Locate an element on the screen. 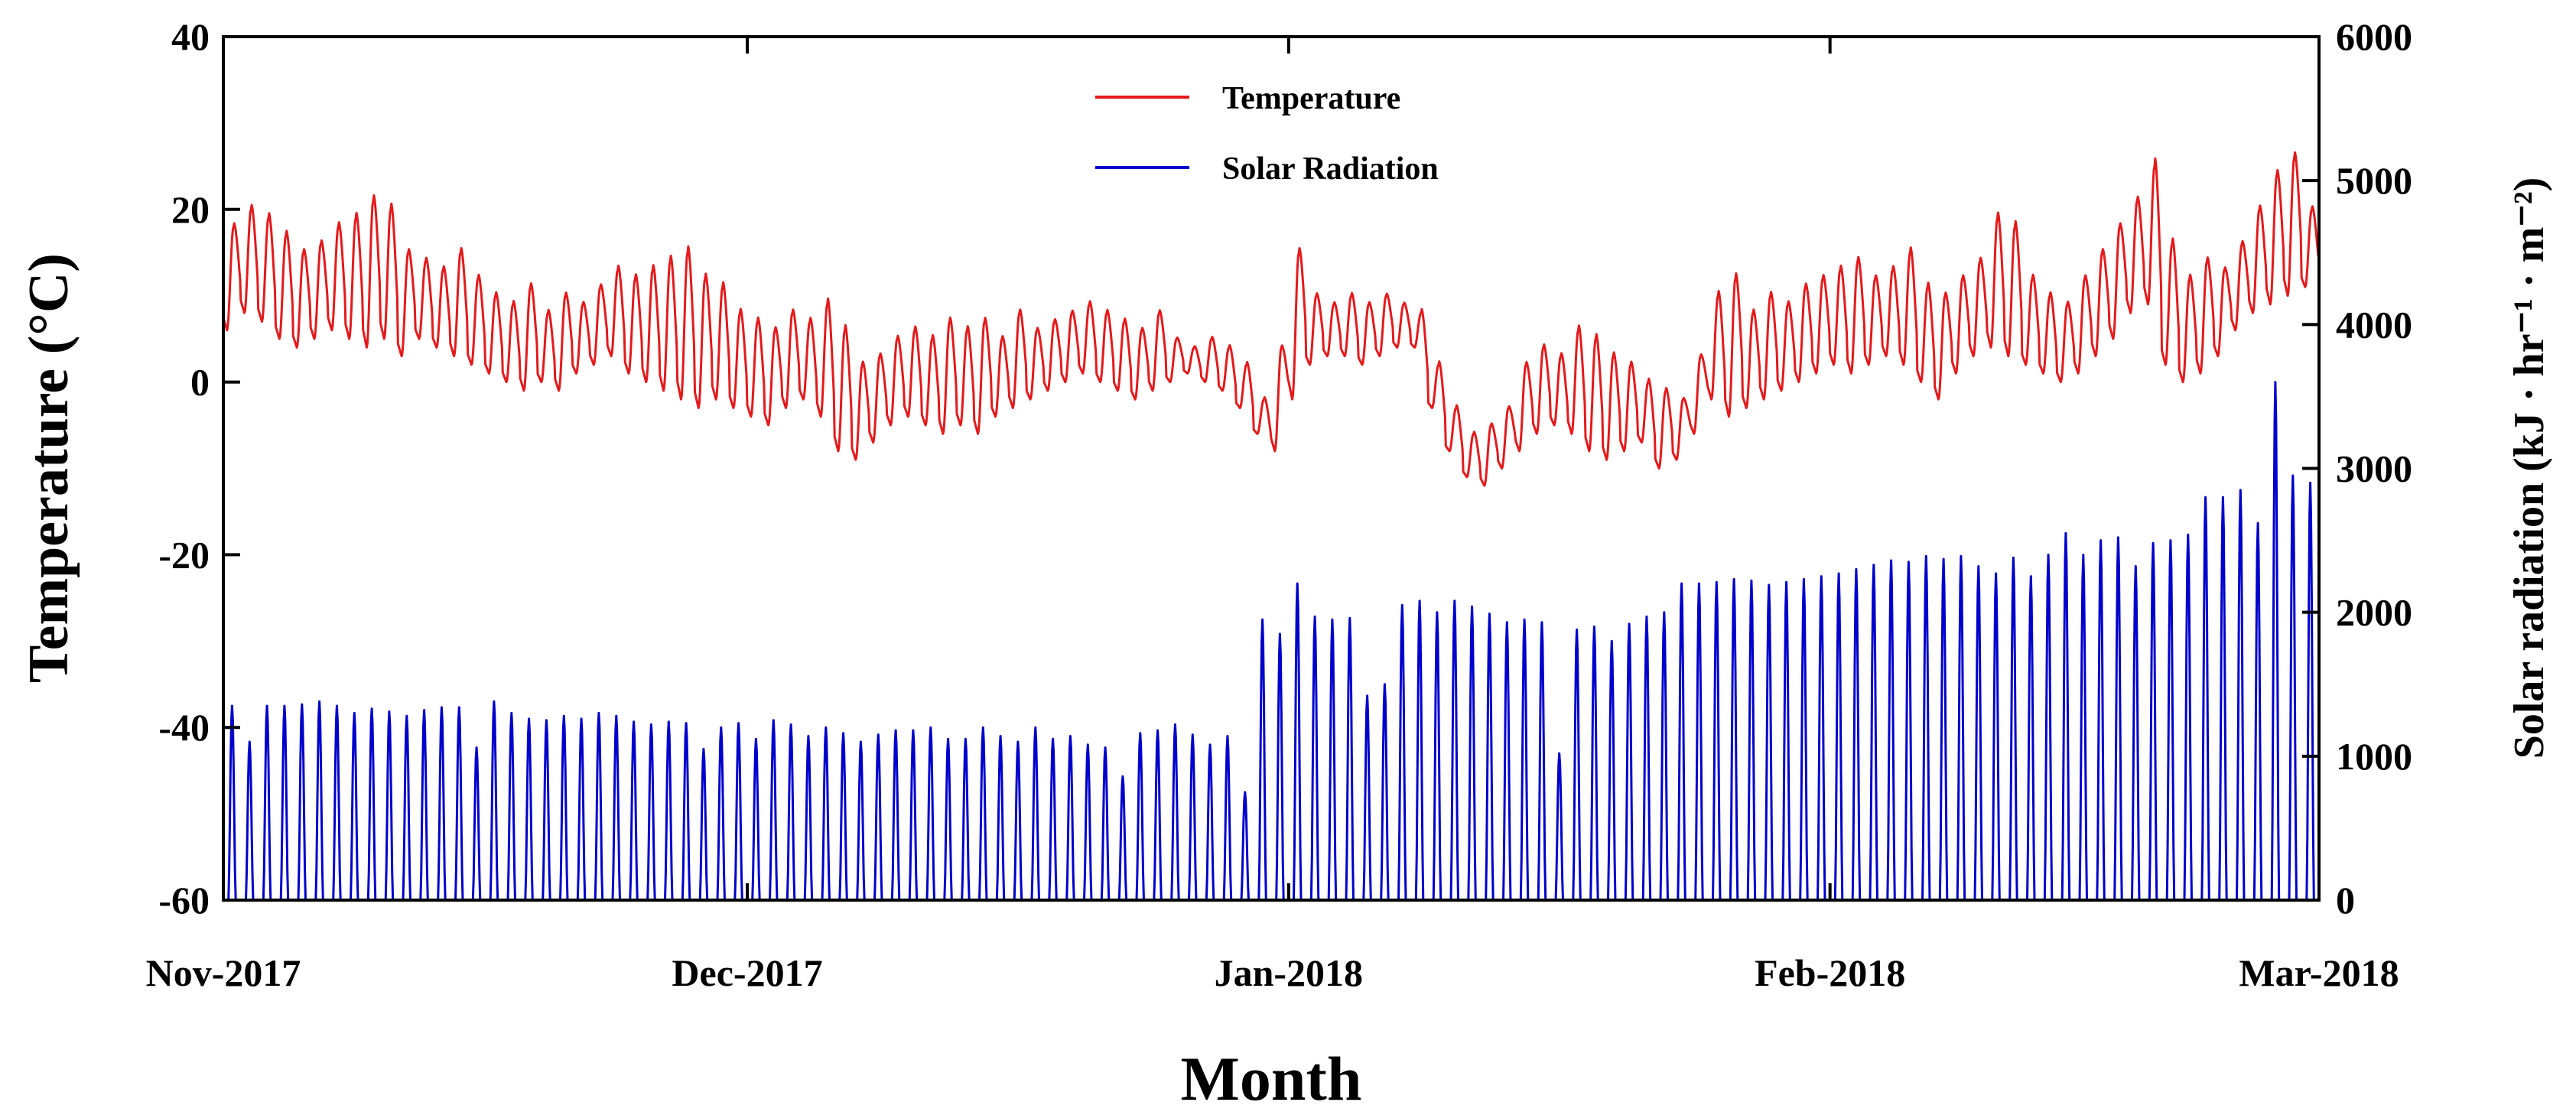 The height and width of the screenshot is (1115, 2576). y-axis-right-title: Solar radiation (kJ · hr⁻¹ · m⁻²) is located at coordinates (2529, 468).